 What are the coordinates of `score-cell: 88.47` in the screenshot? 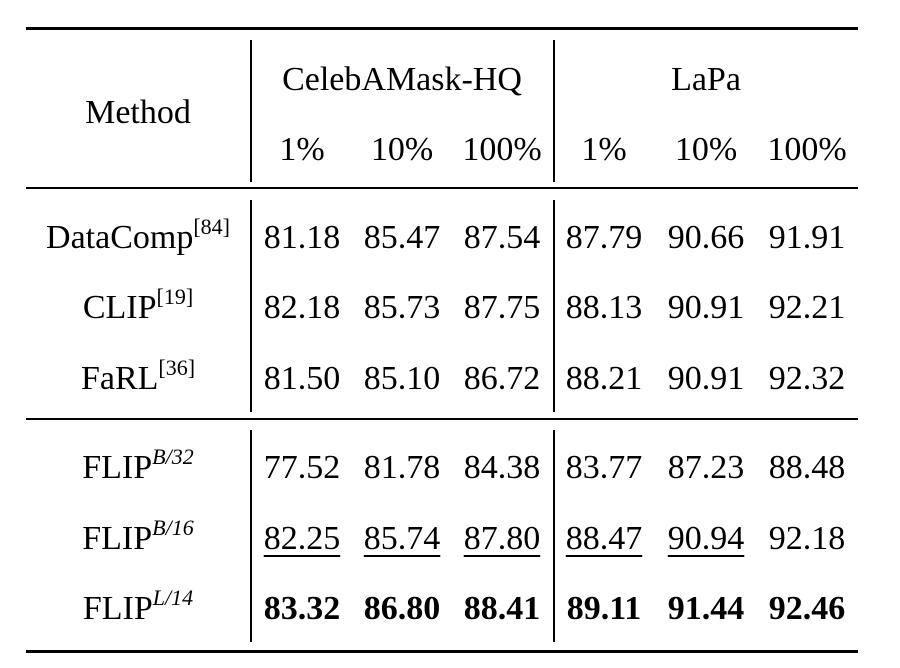 It's located at (604, 538).